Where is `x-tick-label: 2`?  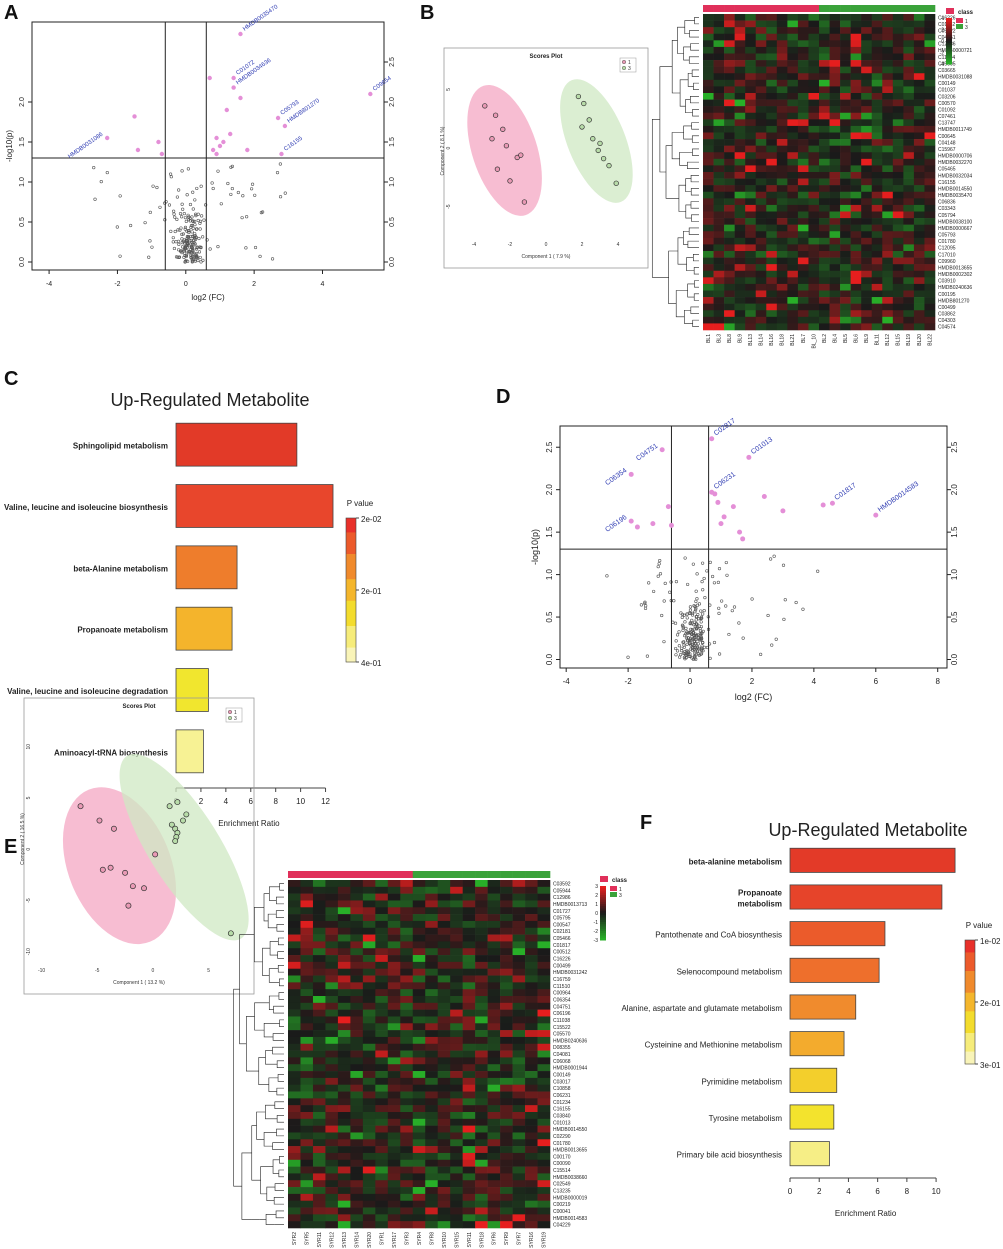 x-tick-label: 2 is located at coordinates (201, 801).